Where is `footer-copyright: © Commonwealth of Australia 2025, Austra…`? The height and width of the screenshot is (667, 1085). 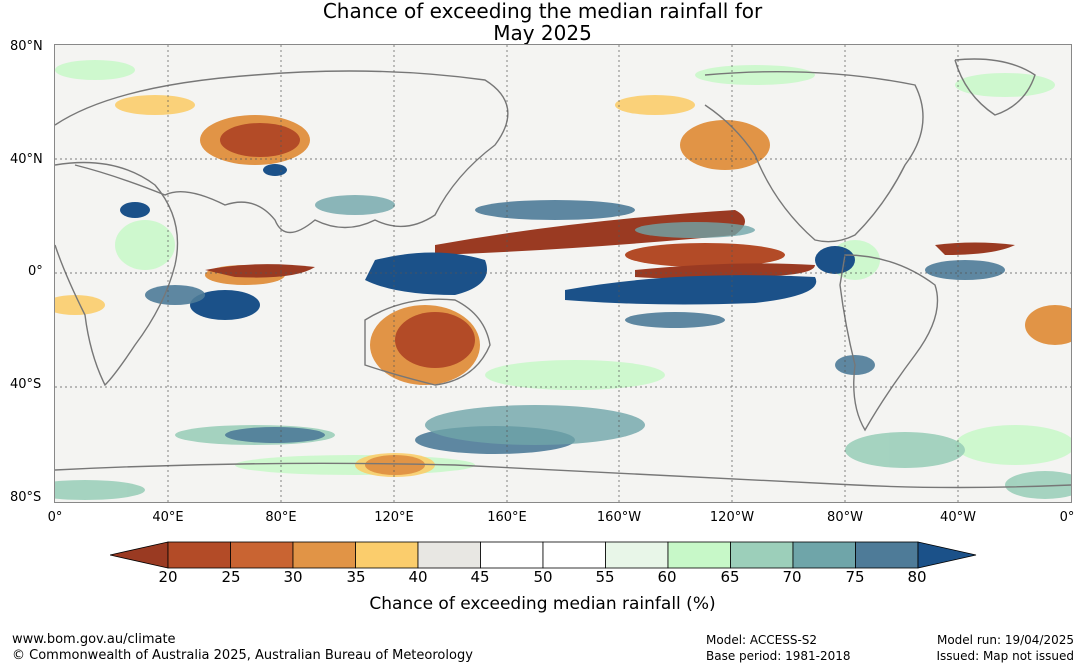 footer-copyright: © Commonwealth of Australia 2025, Austra… is located at coordinates (242, 655).